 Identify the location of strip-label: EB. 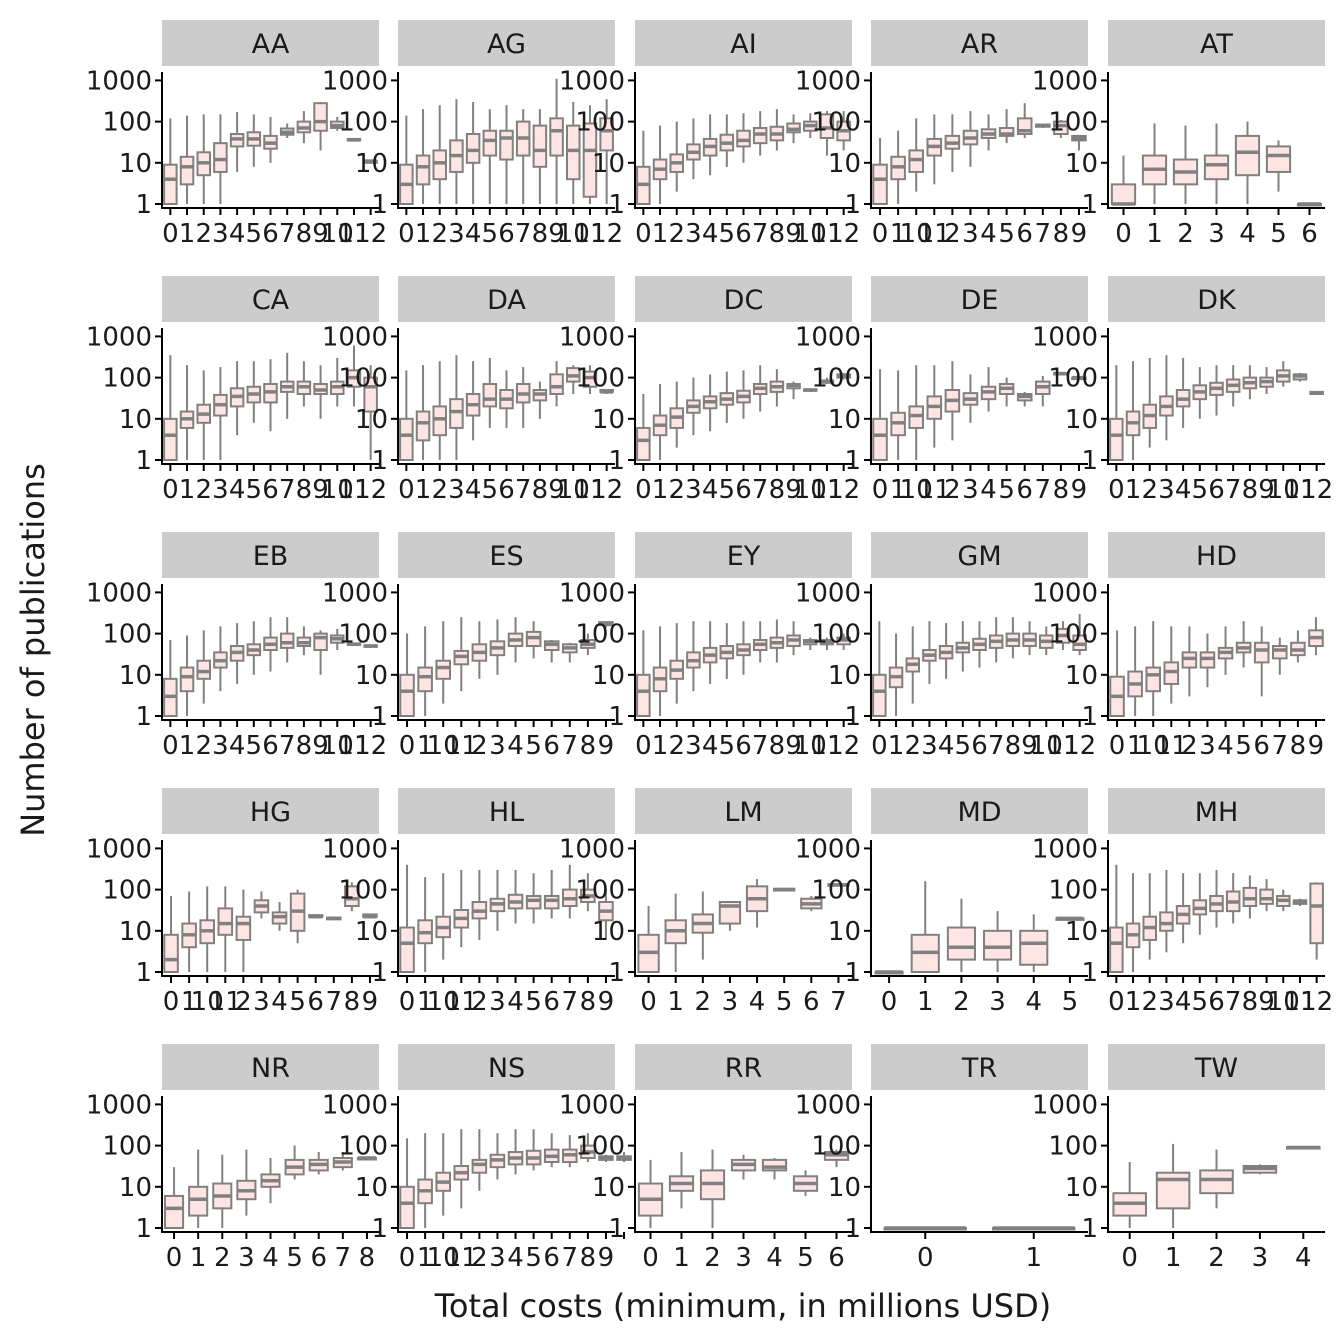
(271, 556).